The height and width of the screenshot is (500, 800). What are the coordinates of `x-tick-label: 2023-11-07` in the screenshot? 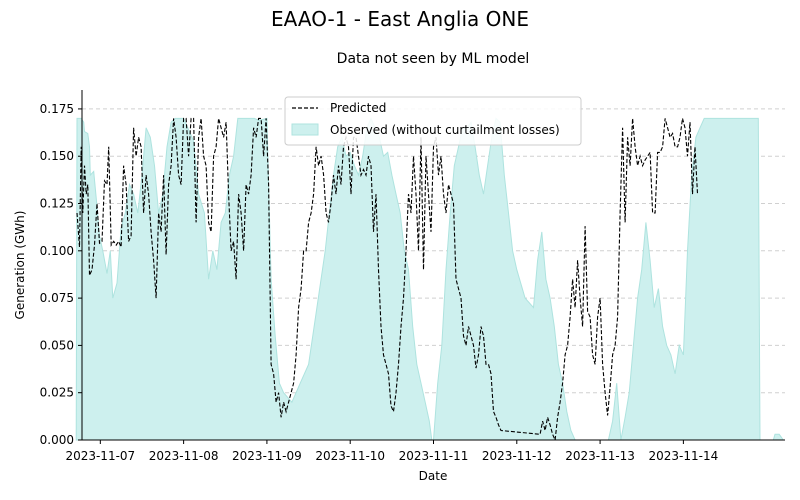 It's located at (100, 456).